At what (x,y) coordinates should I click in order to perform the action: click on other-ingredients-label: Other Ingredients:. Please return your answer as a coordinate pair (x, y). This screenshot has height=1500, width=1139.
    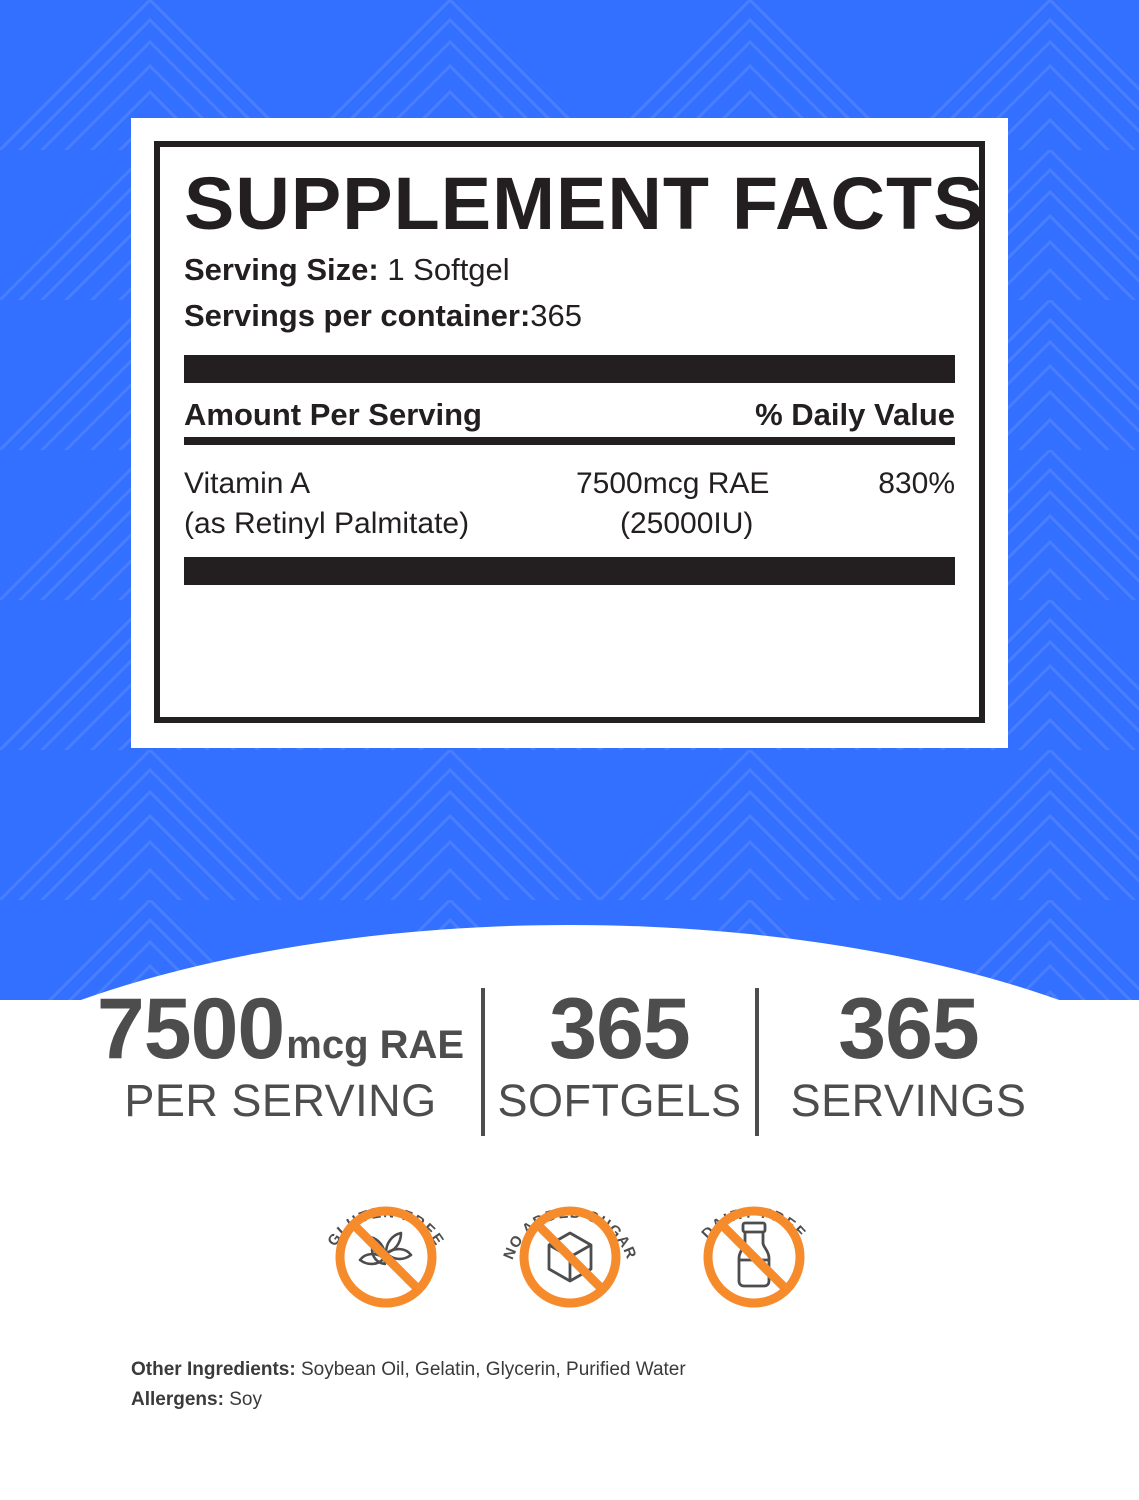
    Looking at the image, I should click on (213, 1369).